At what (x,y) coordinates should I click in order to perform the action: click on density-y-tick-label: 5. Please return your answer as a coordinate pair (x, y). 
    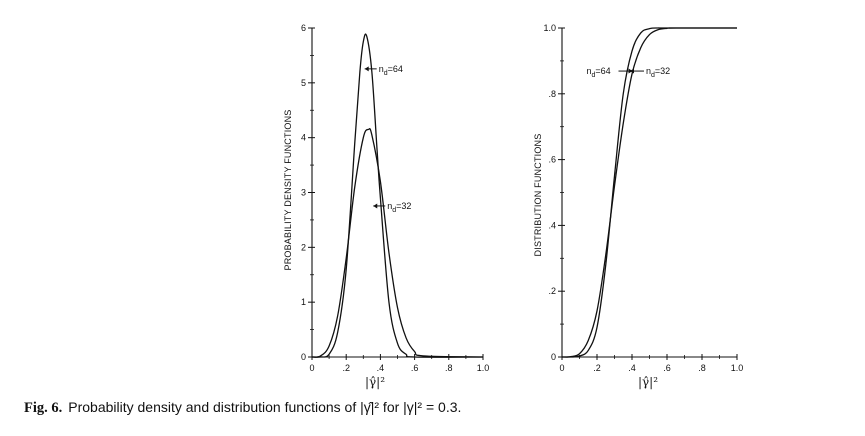
    Looking at the image, I should click on (303, 83).